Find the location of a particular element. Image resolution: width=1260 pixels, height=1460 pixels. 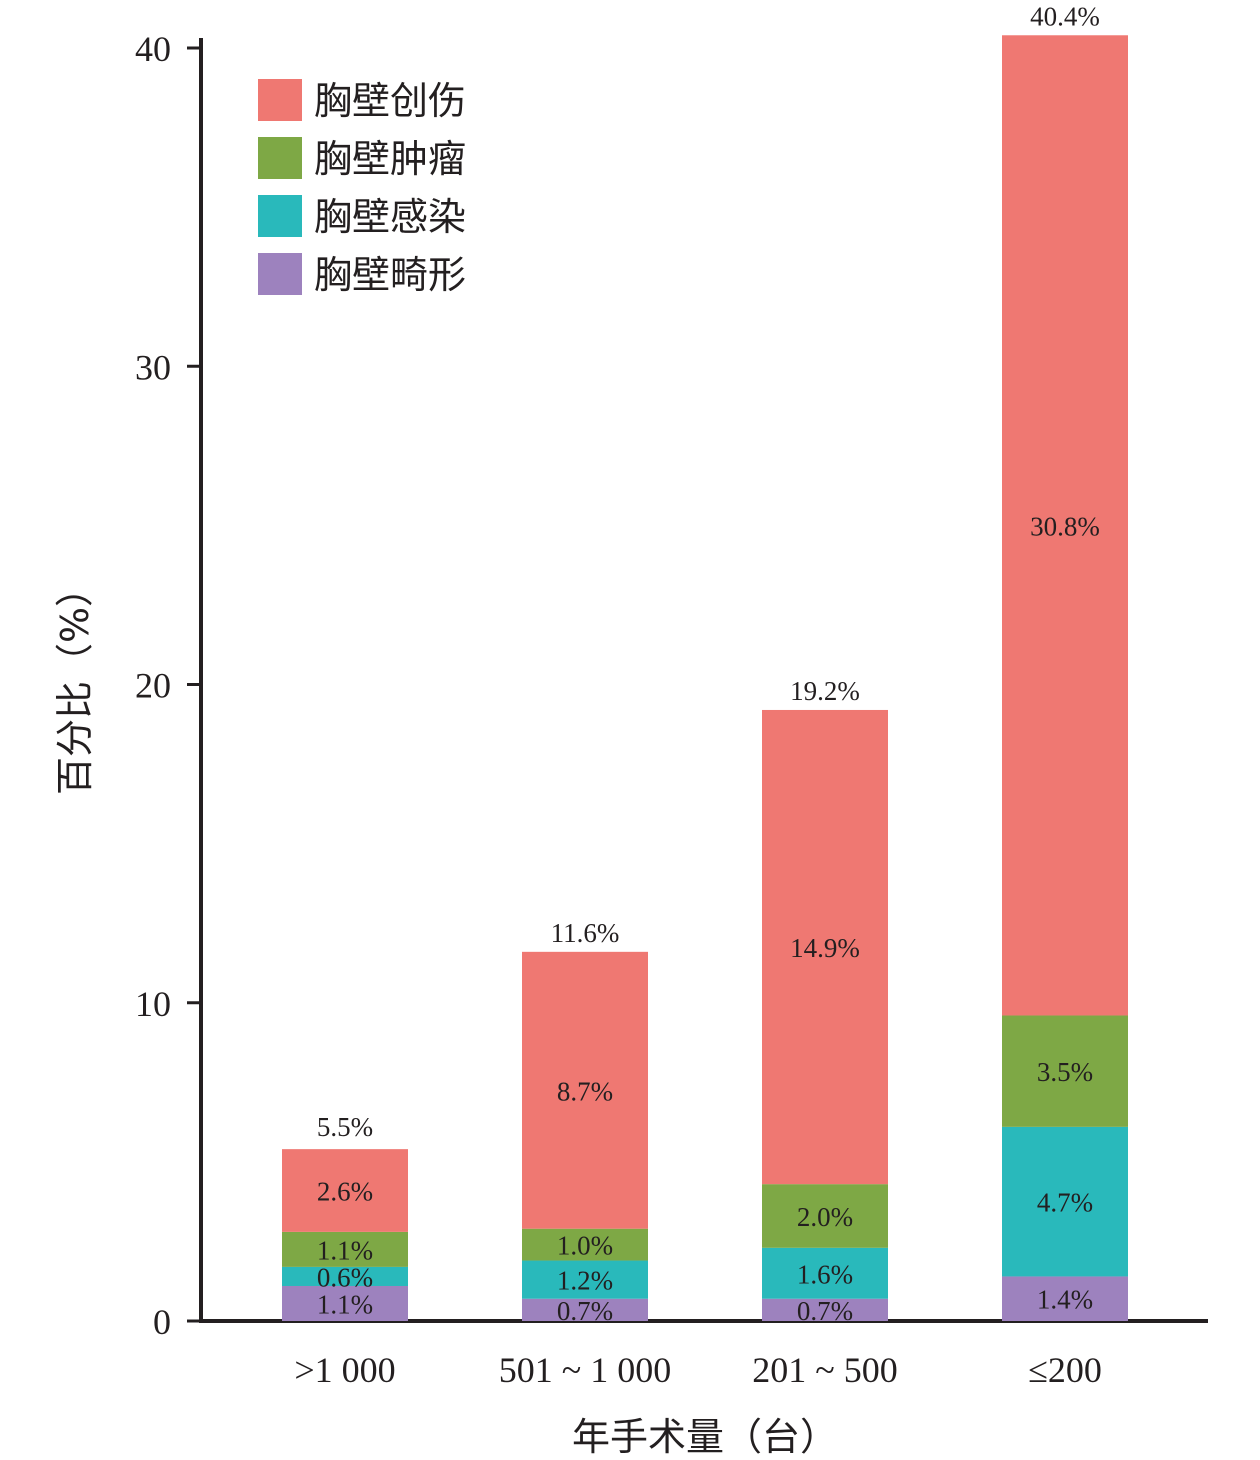

x-tick-label: 201 ~ 500 is located at coordinates (824, 1370).